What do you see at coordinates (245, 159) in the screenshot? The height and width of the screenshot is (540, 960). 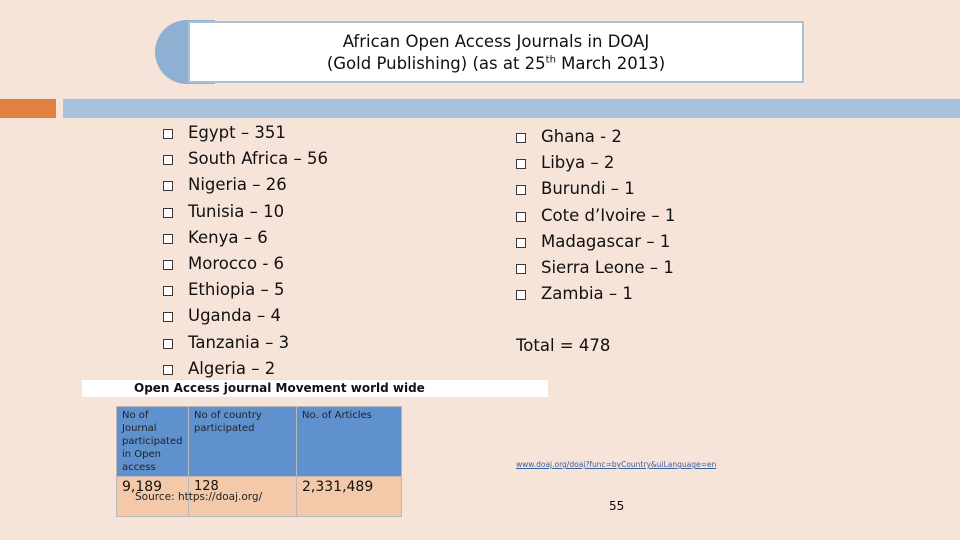 I see `list-item: South Africa – 56` at bounding box center [245, 159].